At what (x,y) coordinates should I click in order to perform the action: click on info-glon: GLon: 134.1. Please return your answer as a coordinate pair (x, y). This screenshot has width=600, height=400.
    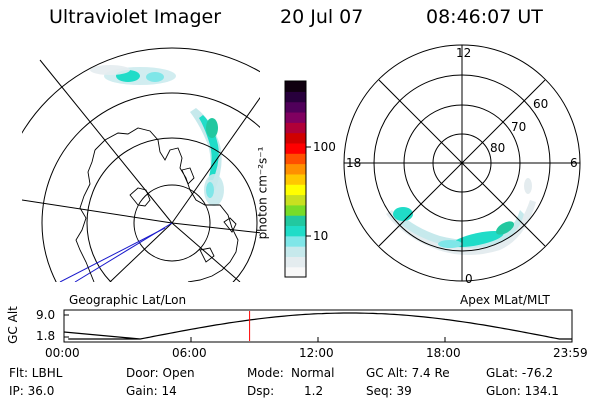
    Looking at the image, I should click on (522, 391).